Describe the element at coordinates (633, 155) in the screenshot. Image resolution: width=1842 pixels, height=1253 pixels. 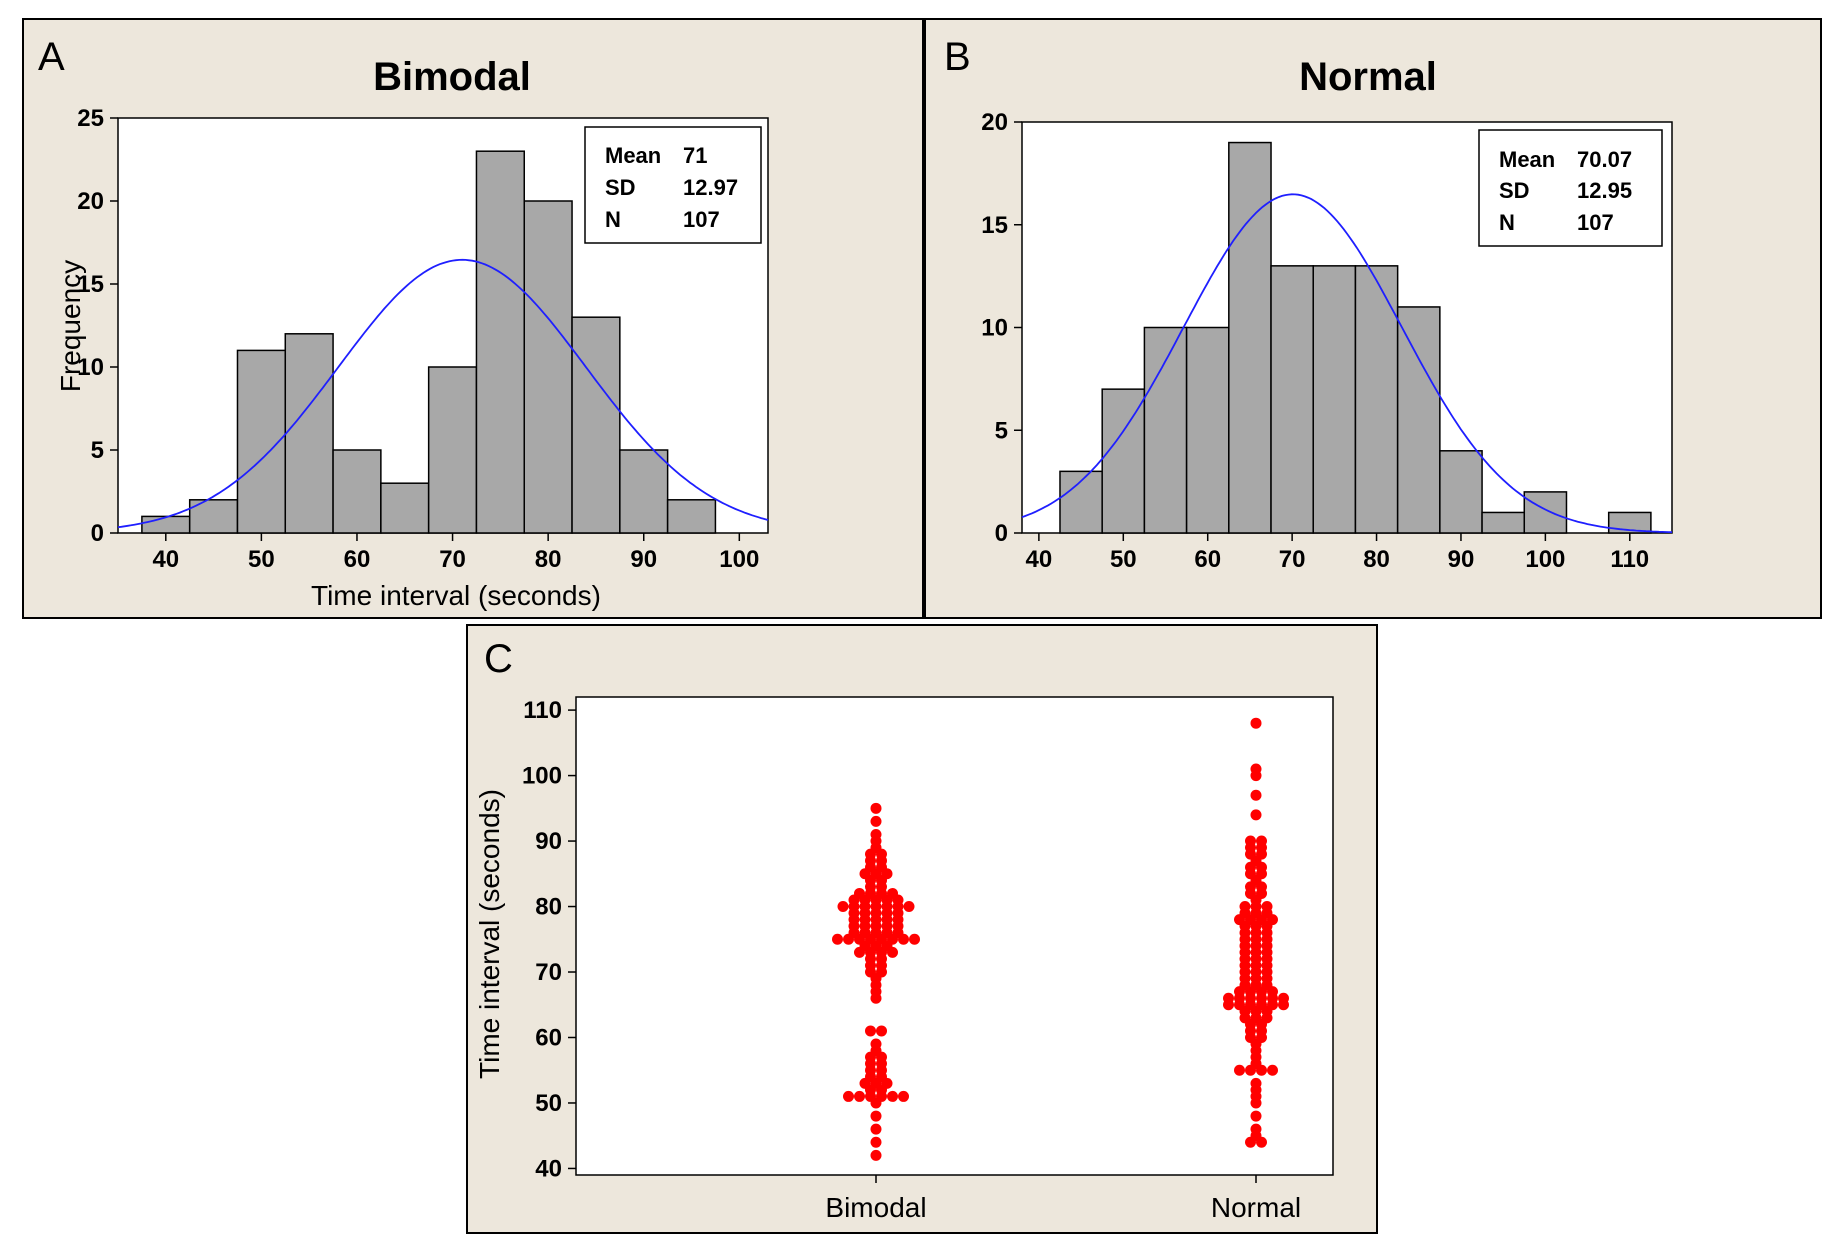
I see `panel-a-stat-mean-label: Mean` at that location.